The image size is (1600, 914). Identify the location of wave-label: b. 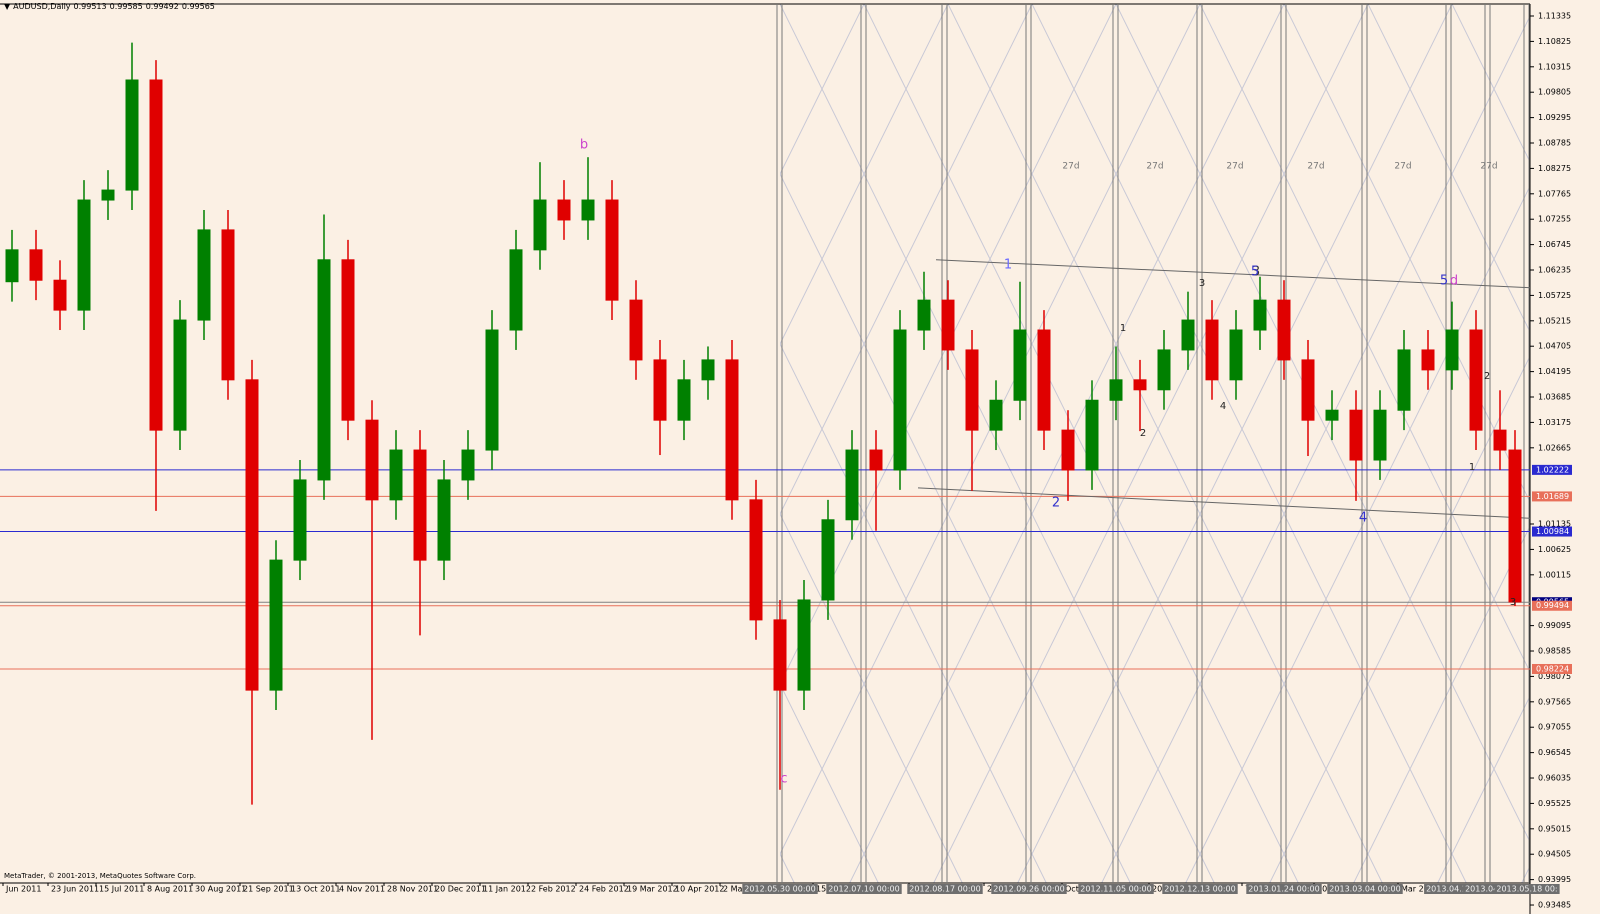
(584, 145).